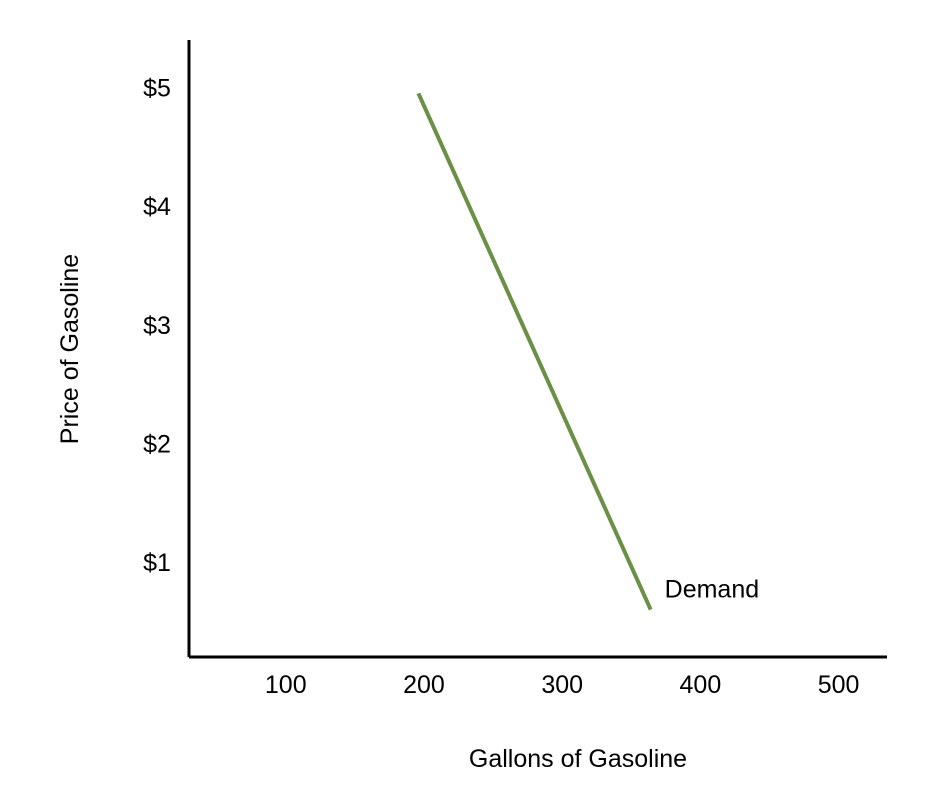 The width and height of the screenshot is (926, 812). What do you see at coordinates (712, 590) in the screenshot?
I see `demand-label: Demand` at bounding box center [712, 590].